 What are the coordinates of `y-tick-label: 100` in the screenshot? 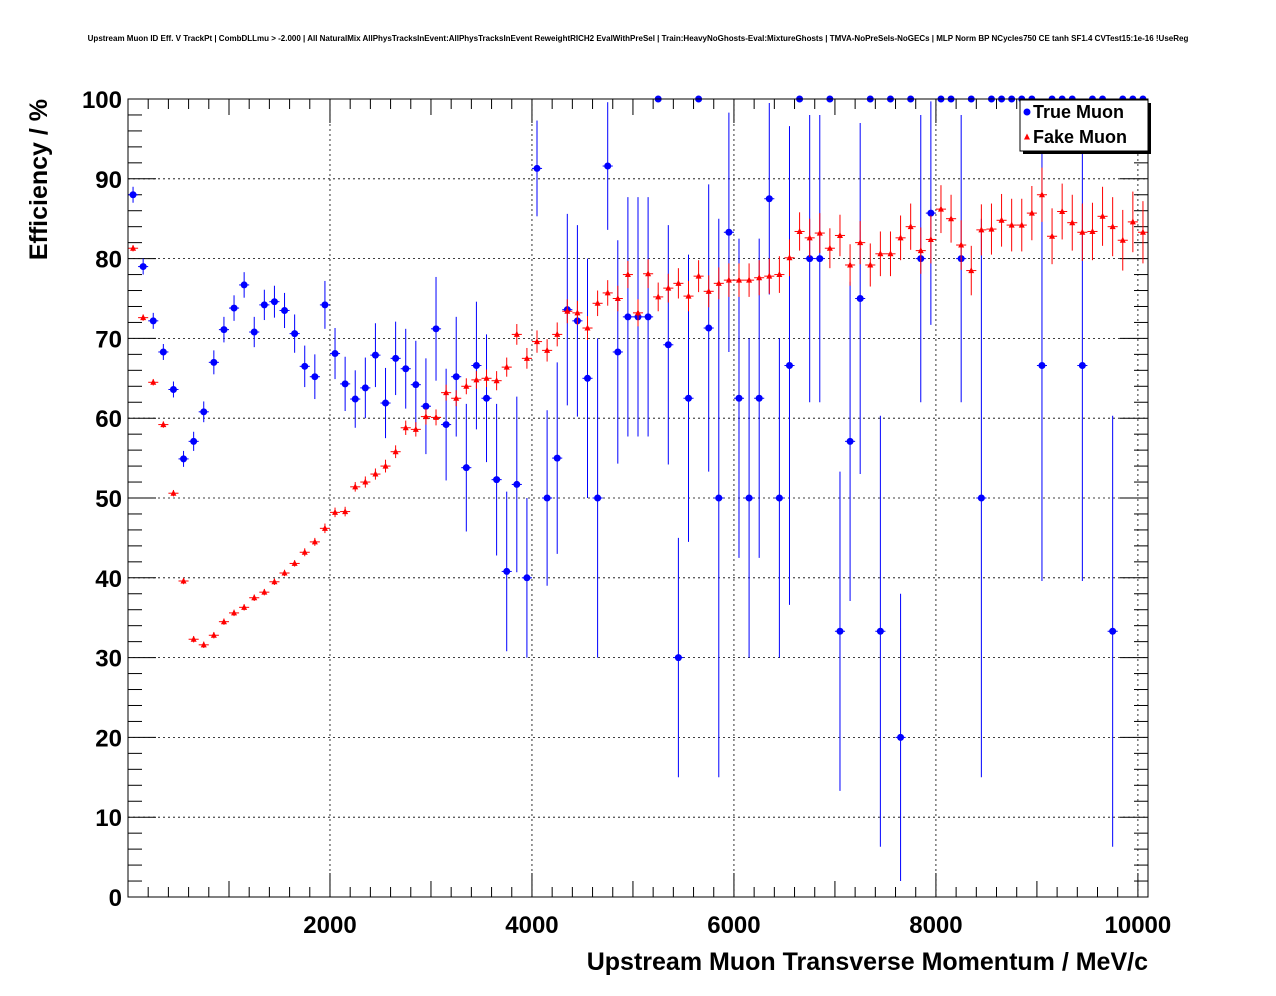 It's located at (102, 100).